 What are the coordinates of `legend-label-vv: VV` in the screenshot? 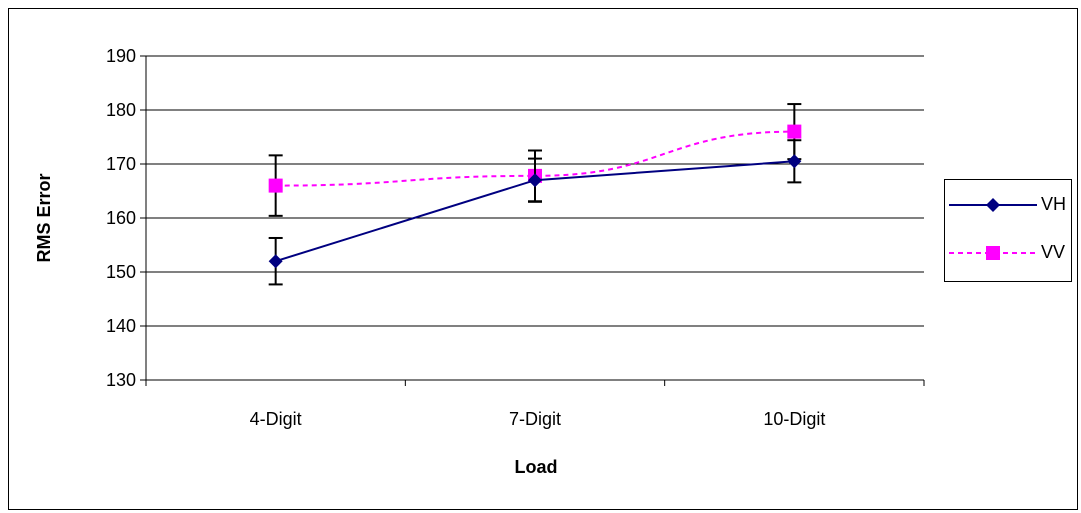 It's located at (1053, 252).